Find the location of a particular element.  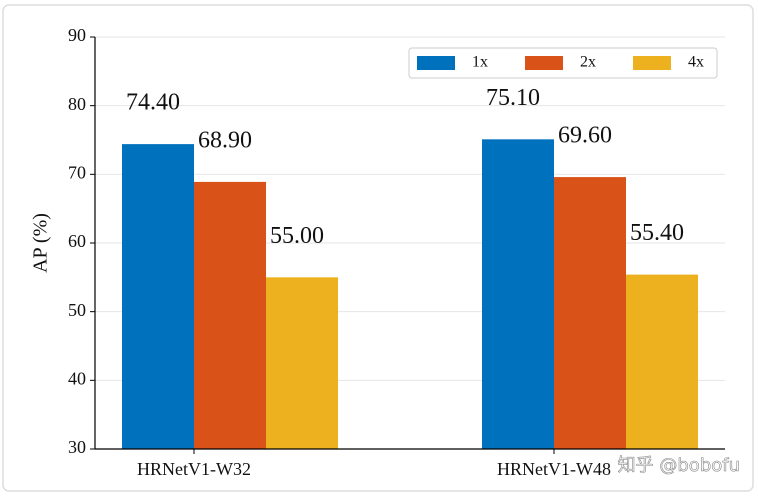

watermark: 知乎 @bobofu is located at coordinates (679, 465).